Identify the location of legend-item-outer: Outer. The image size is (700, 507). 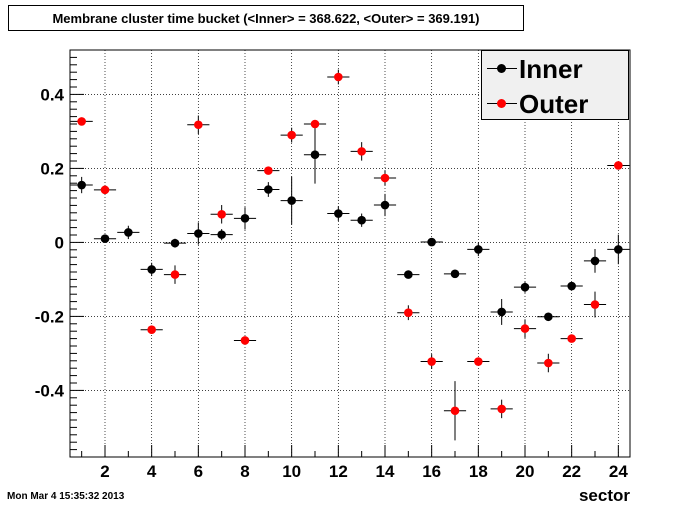
(555, 104).